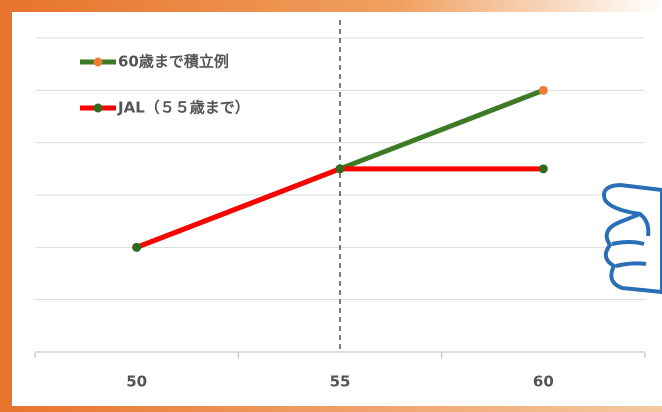  What do you see at coordinates (173, 62) in the screenshot?
I see `legend-label: 60歳まで積立例` at bounding box center [173, 62].